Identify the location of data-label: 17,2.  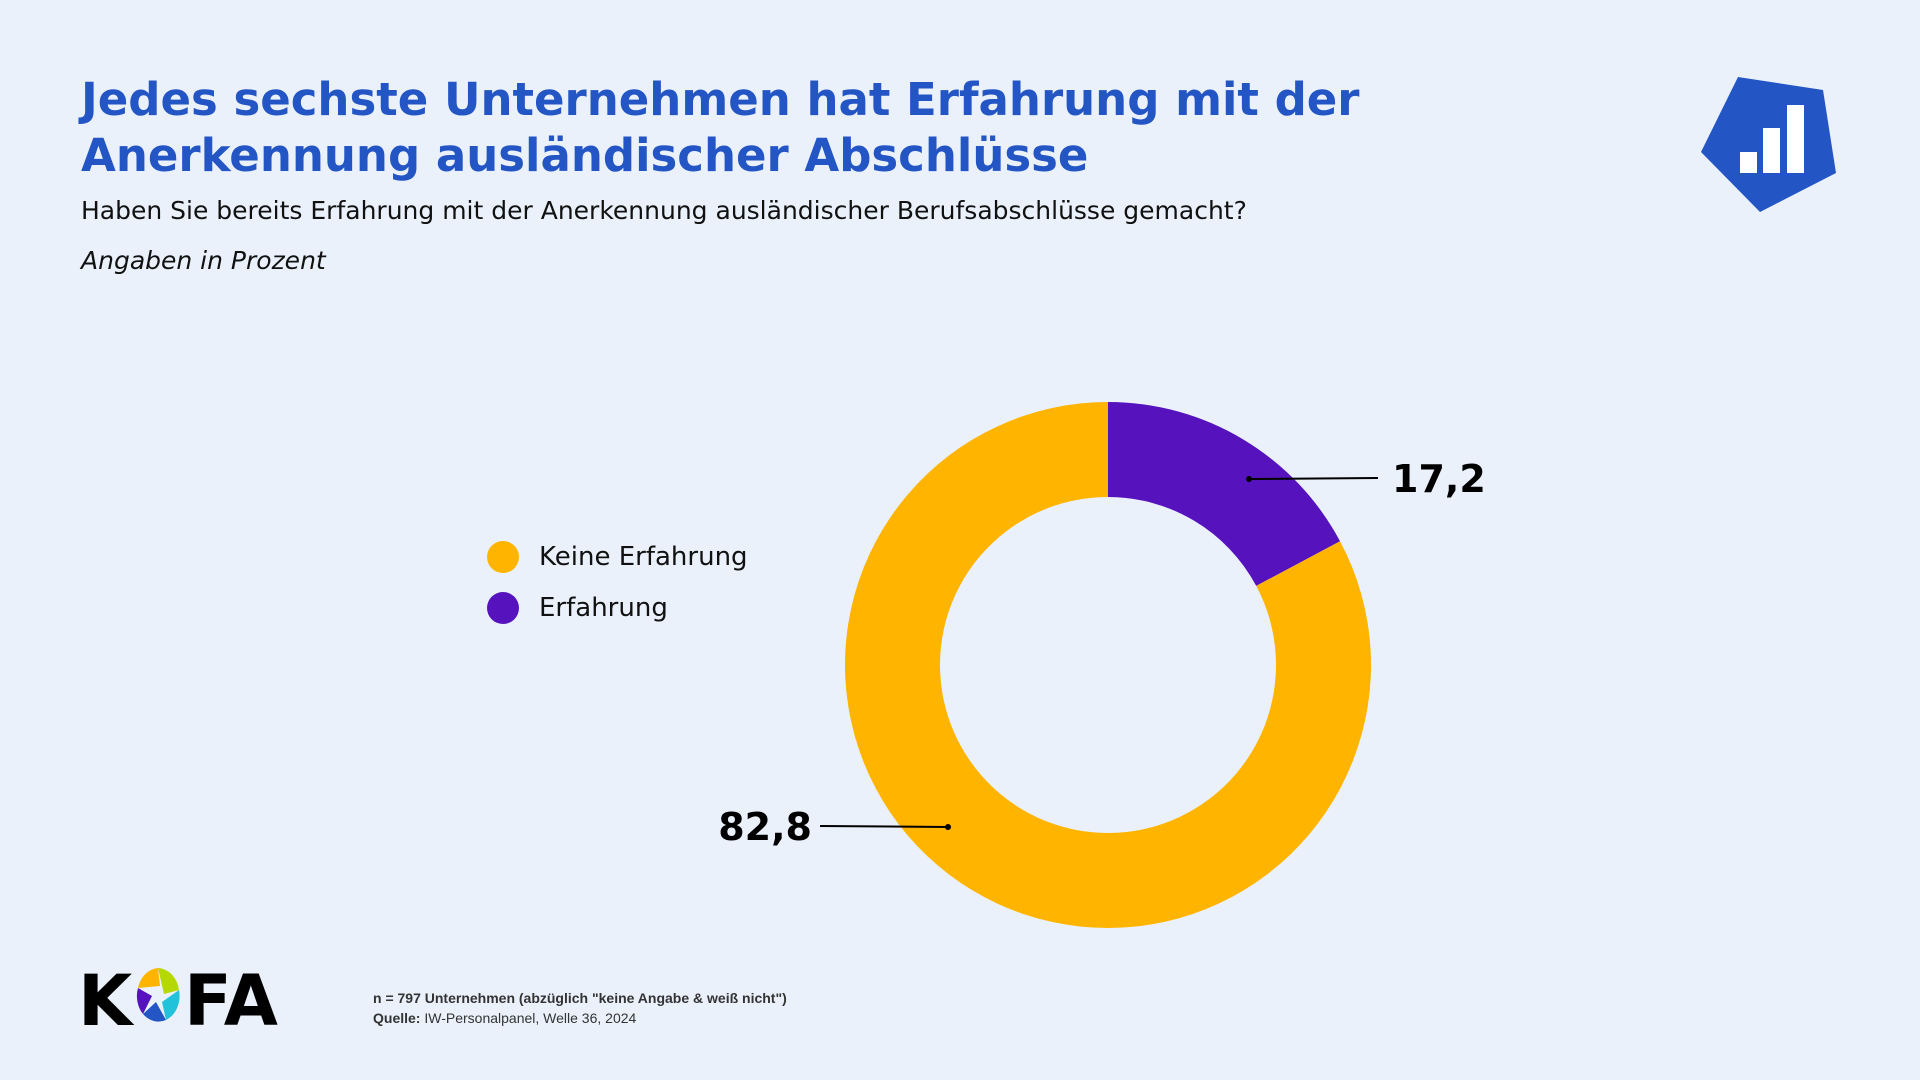
(1439, 479).